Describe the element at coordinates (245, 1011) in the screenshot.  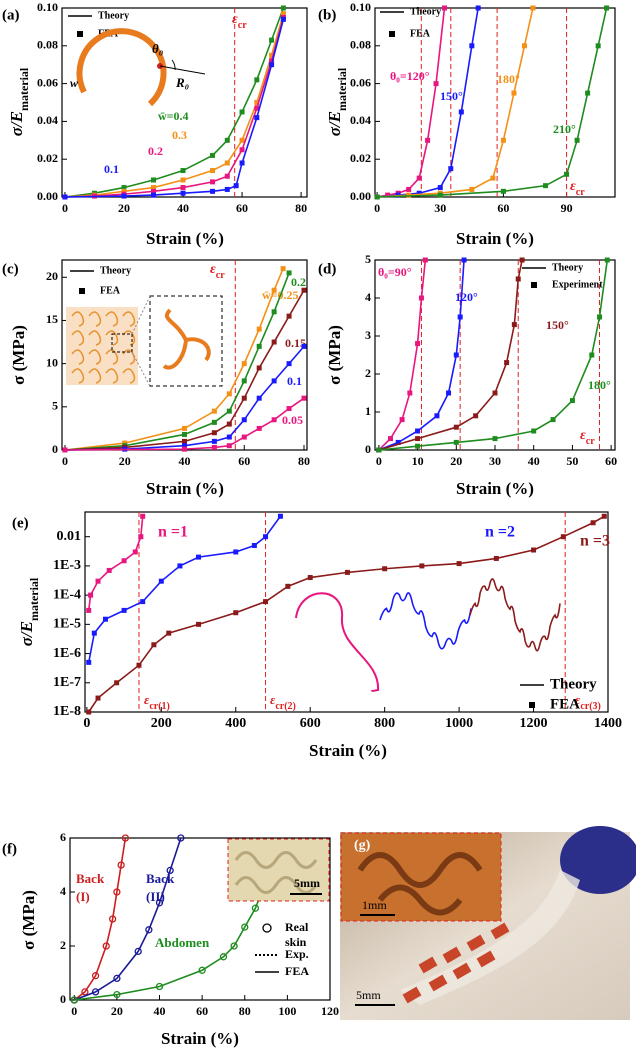
I see `x-tick-label: 80` at that location.